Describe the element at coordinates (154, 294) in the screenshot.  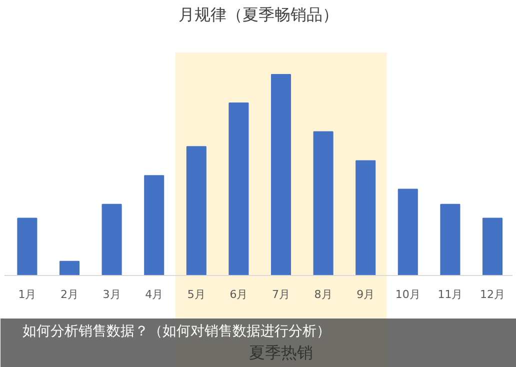
I see `x-tick-label: 4月` at that location.